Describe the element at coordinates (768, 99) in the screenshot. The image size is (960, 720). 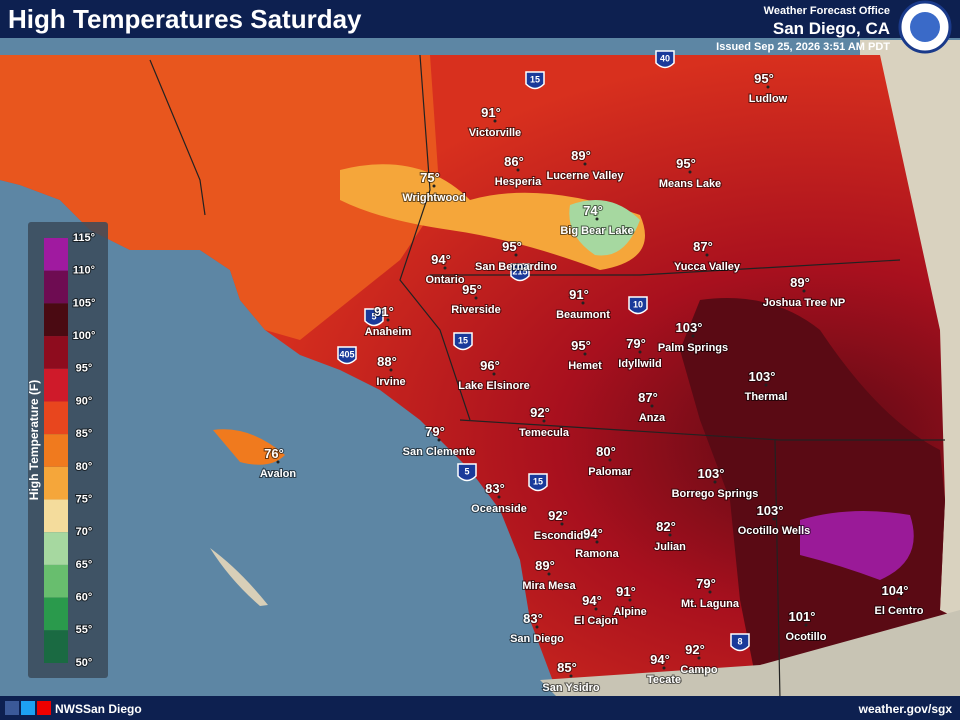
I see `city-name: Ludlow` at that location.